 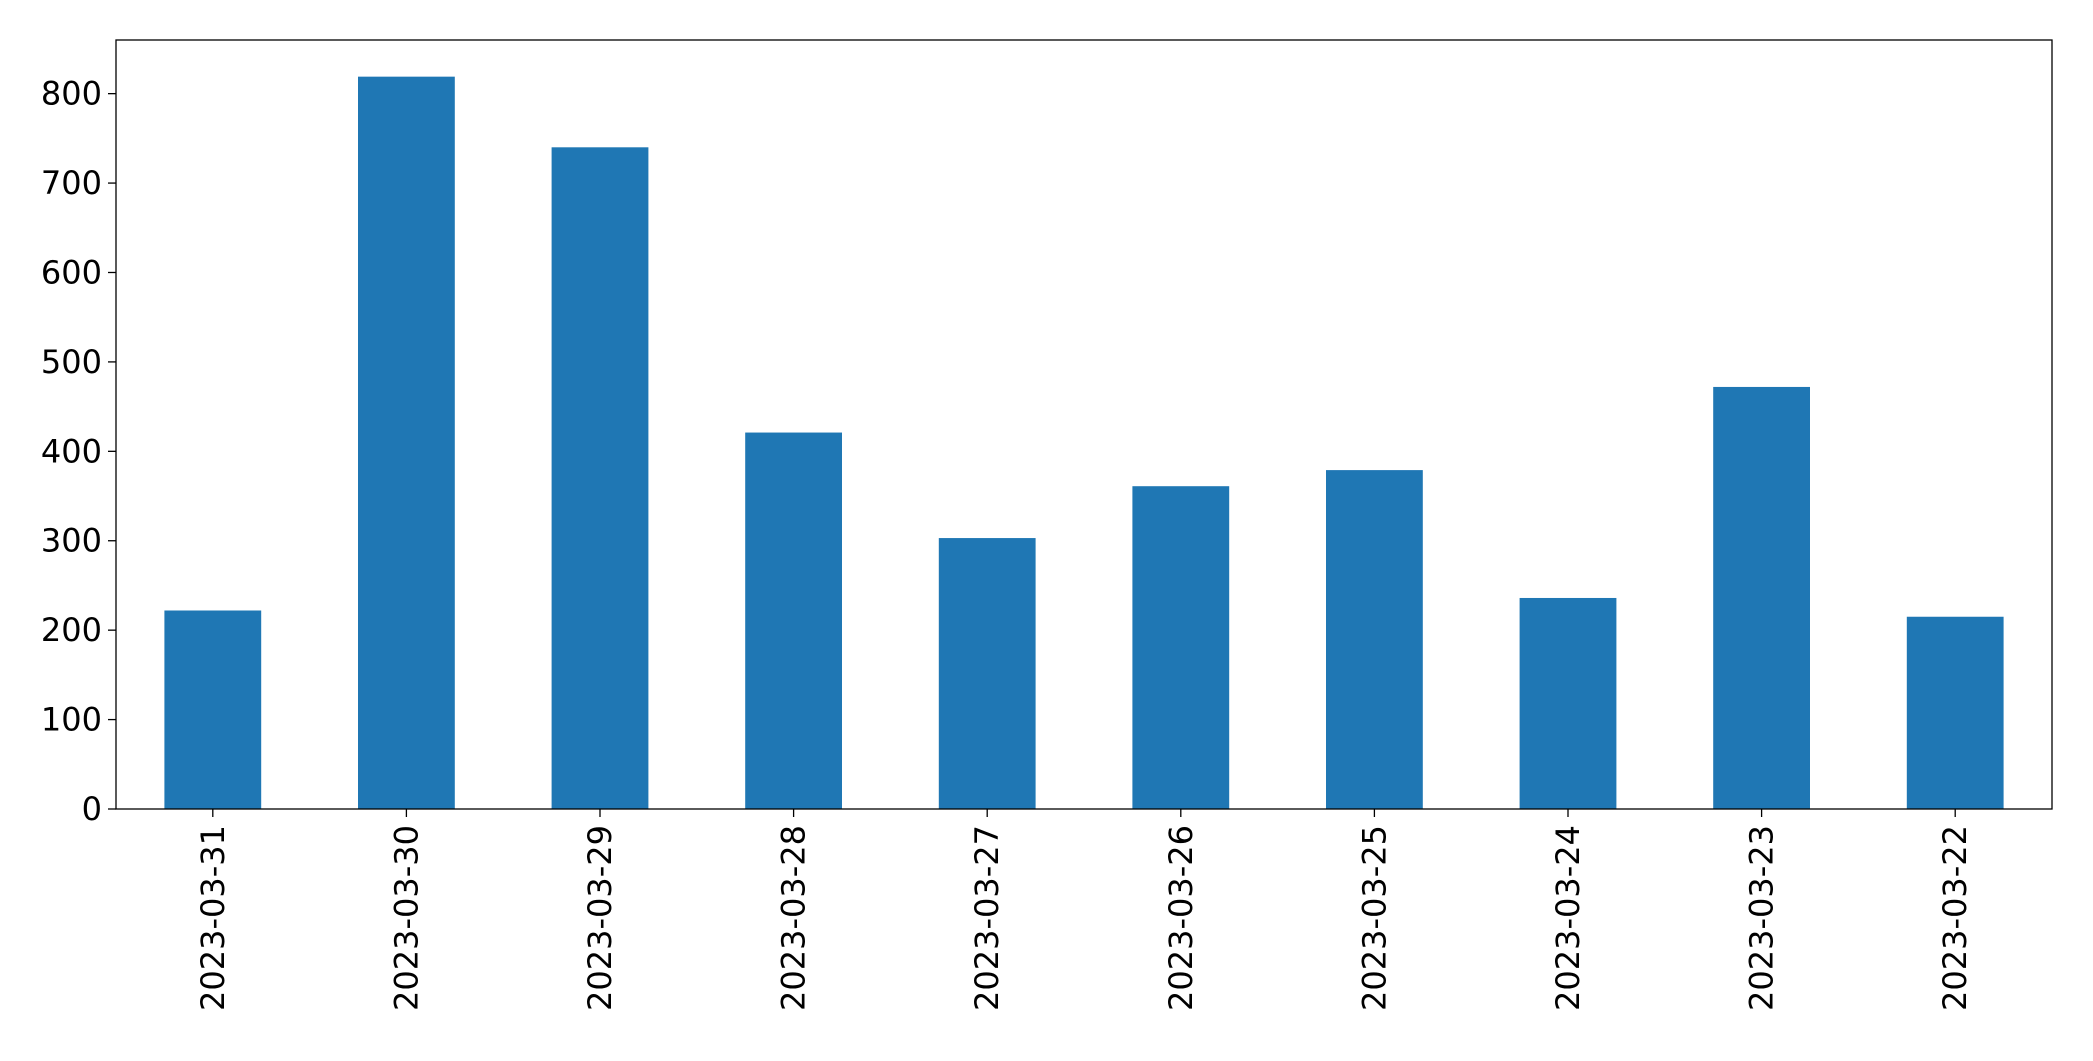 I want to click on x-tick-label: 2023-03-31, so click(x=213, y=918).